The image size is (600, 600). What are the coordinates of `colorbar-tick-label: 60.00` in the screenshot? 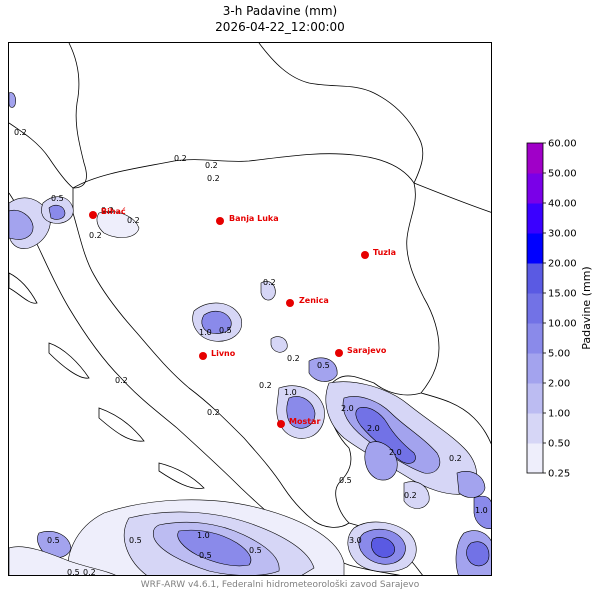 It's located at (562, 144).